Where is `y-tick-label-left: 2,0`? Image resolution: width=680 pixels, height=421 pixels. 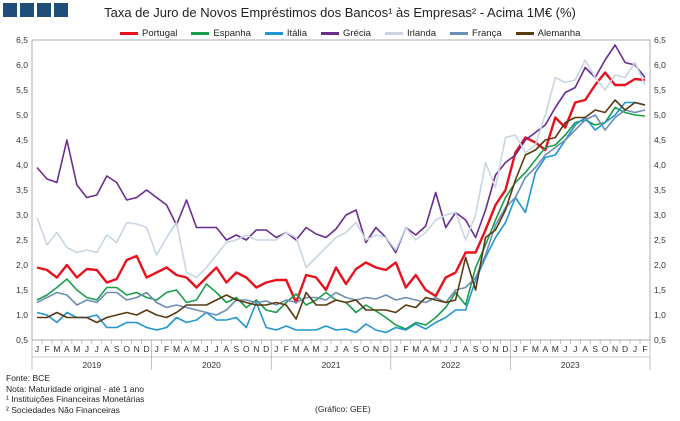 y-tick-label-left: 2,0 is located at coordinates (22, 265).